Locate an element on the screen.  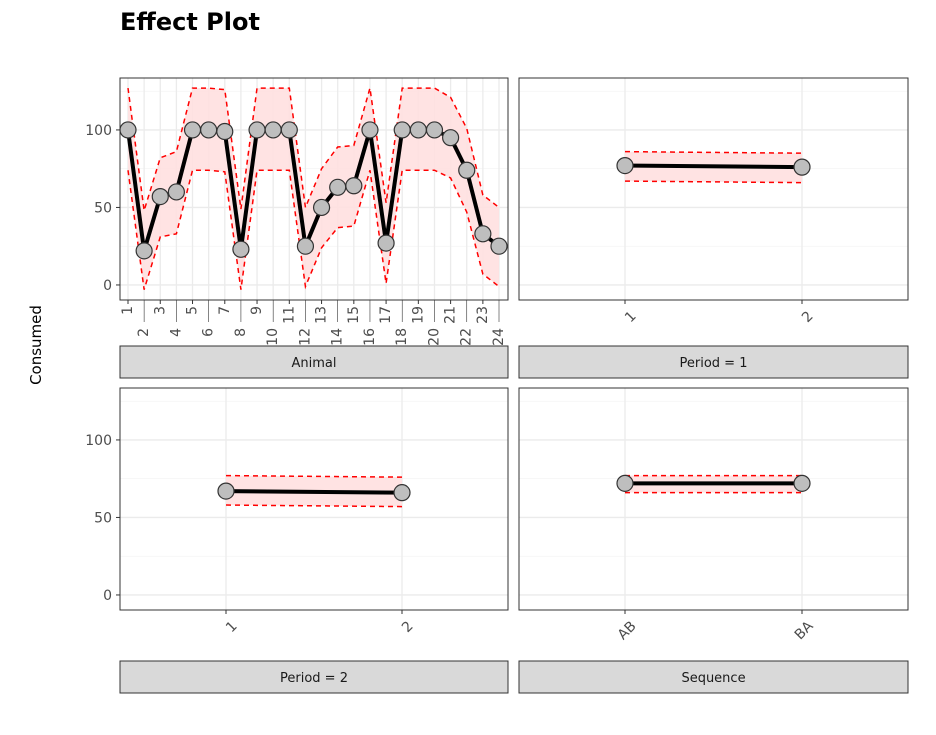
x-tick-label: 3 is located at coordinates (160, 310).